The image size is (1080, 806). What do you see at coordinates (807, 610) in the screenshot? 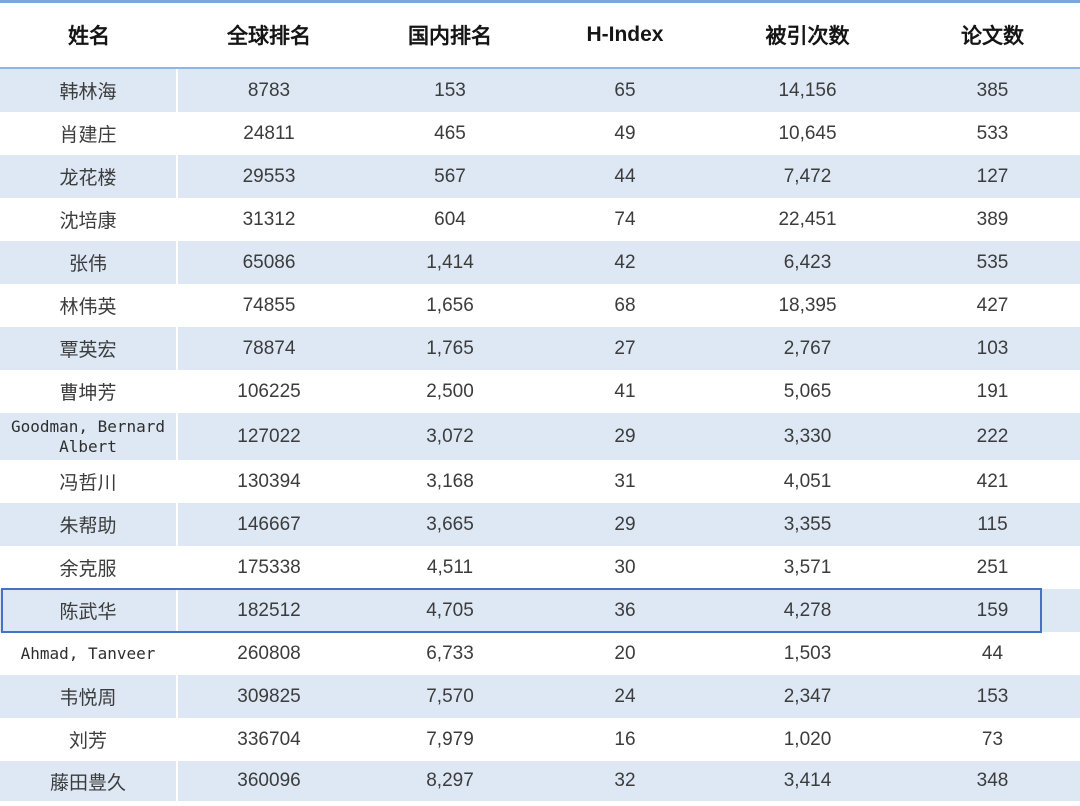
I see `cell-citations: 4,278` at bounding box center [807, 610].